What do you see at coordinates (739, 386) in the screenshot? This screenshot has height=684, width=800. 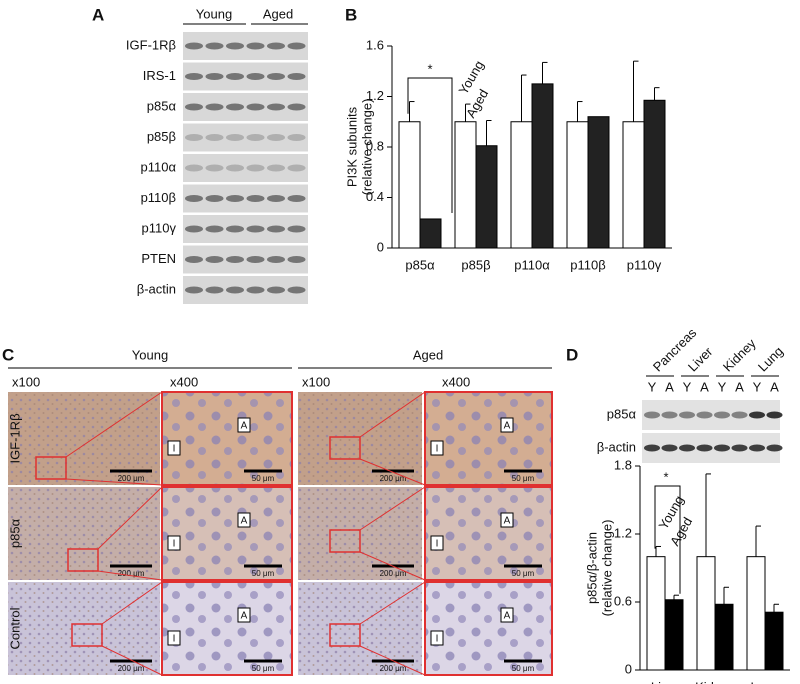 I see `lane-label: A` at bounding box center [739, 386].